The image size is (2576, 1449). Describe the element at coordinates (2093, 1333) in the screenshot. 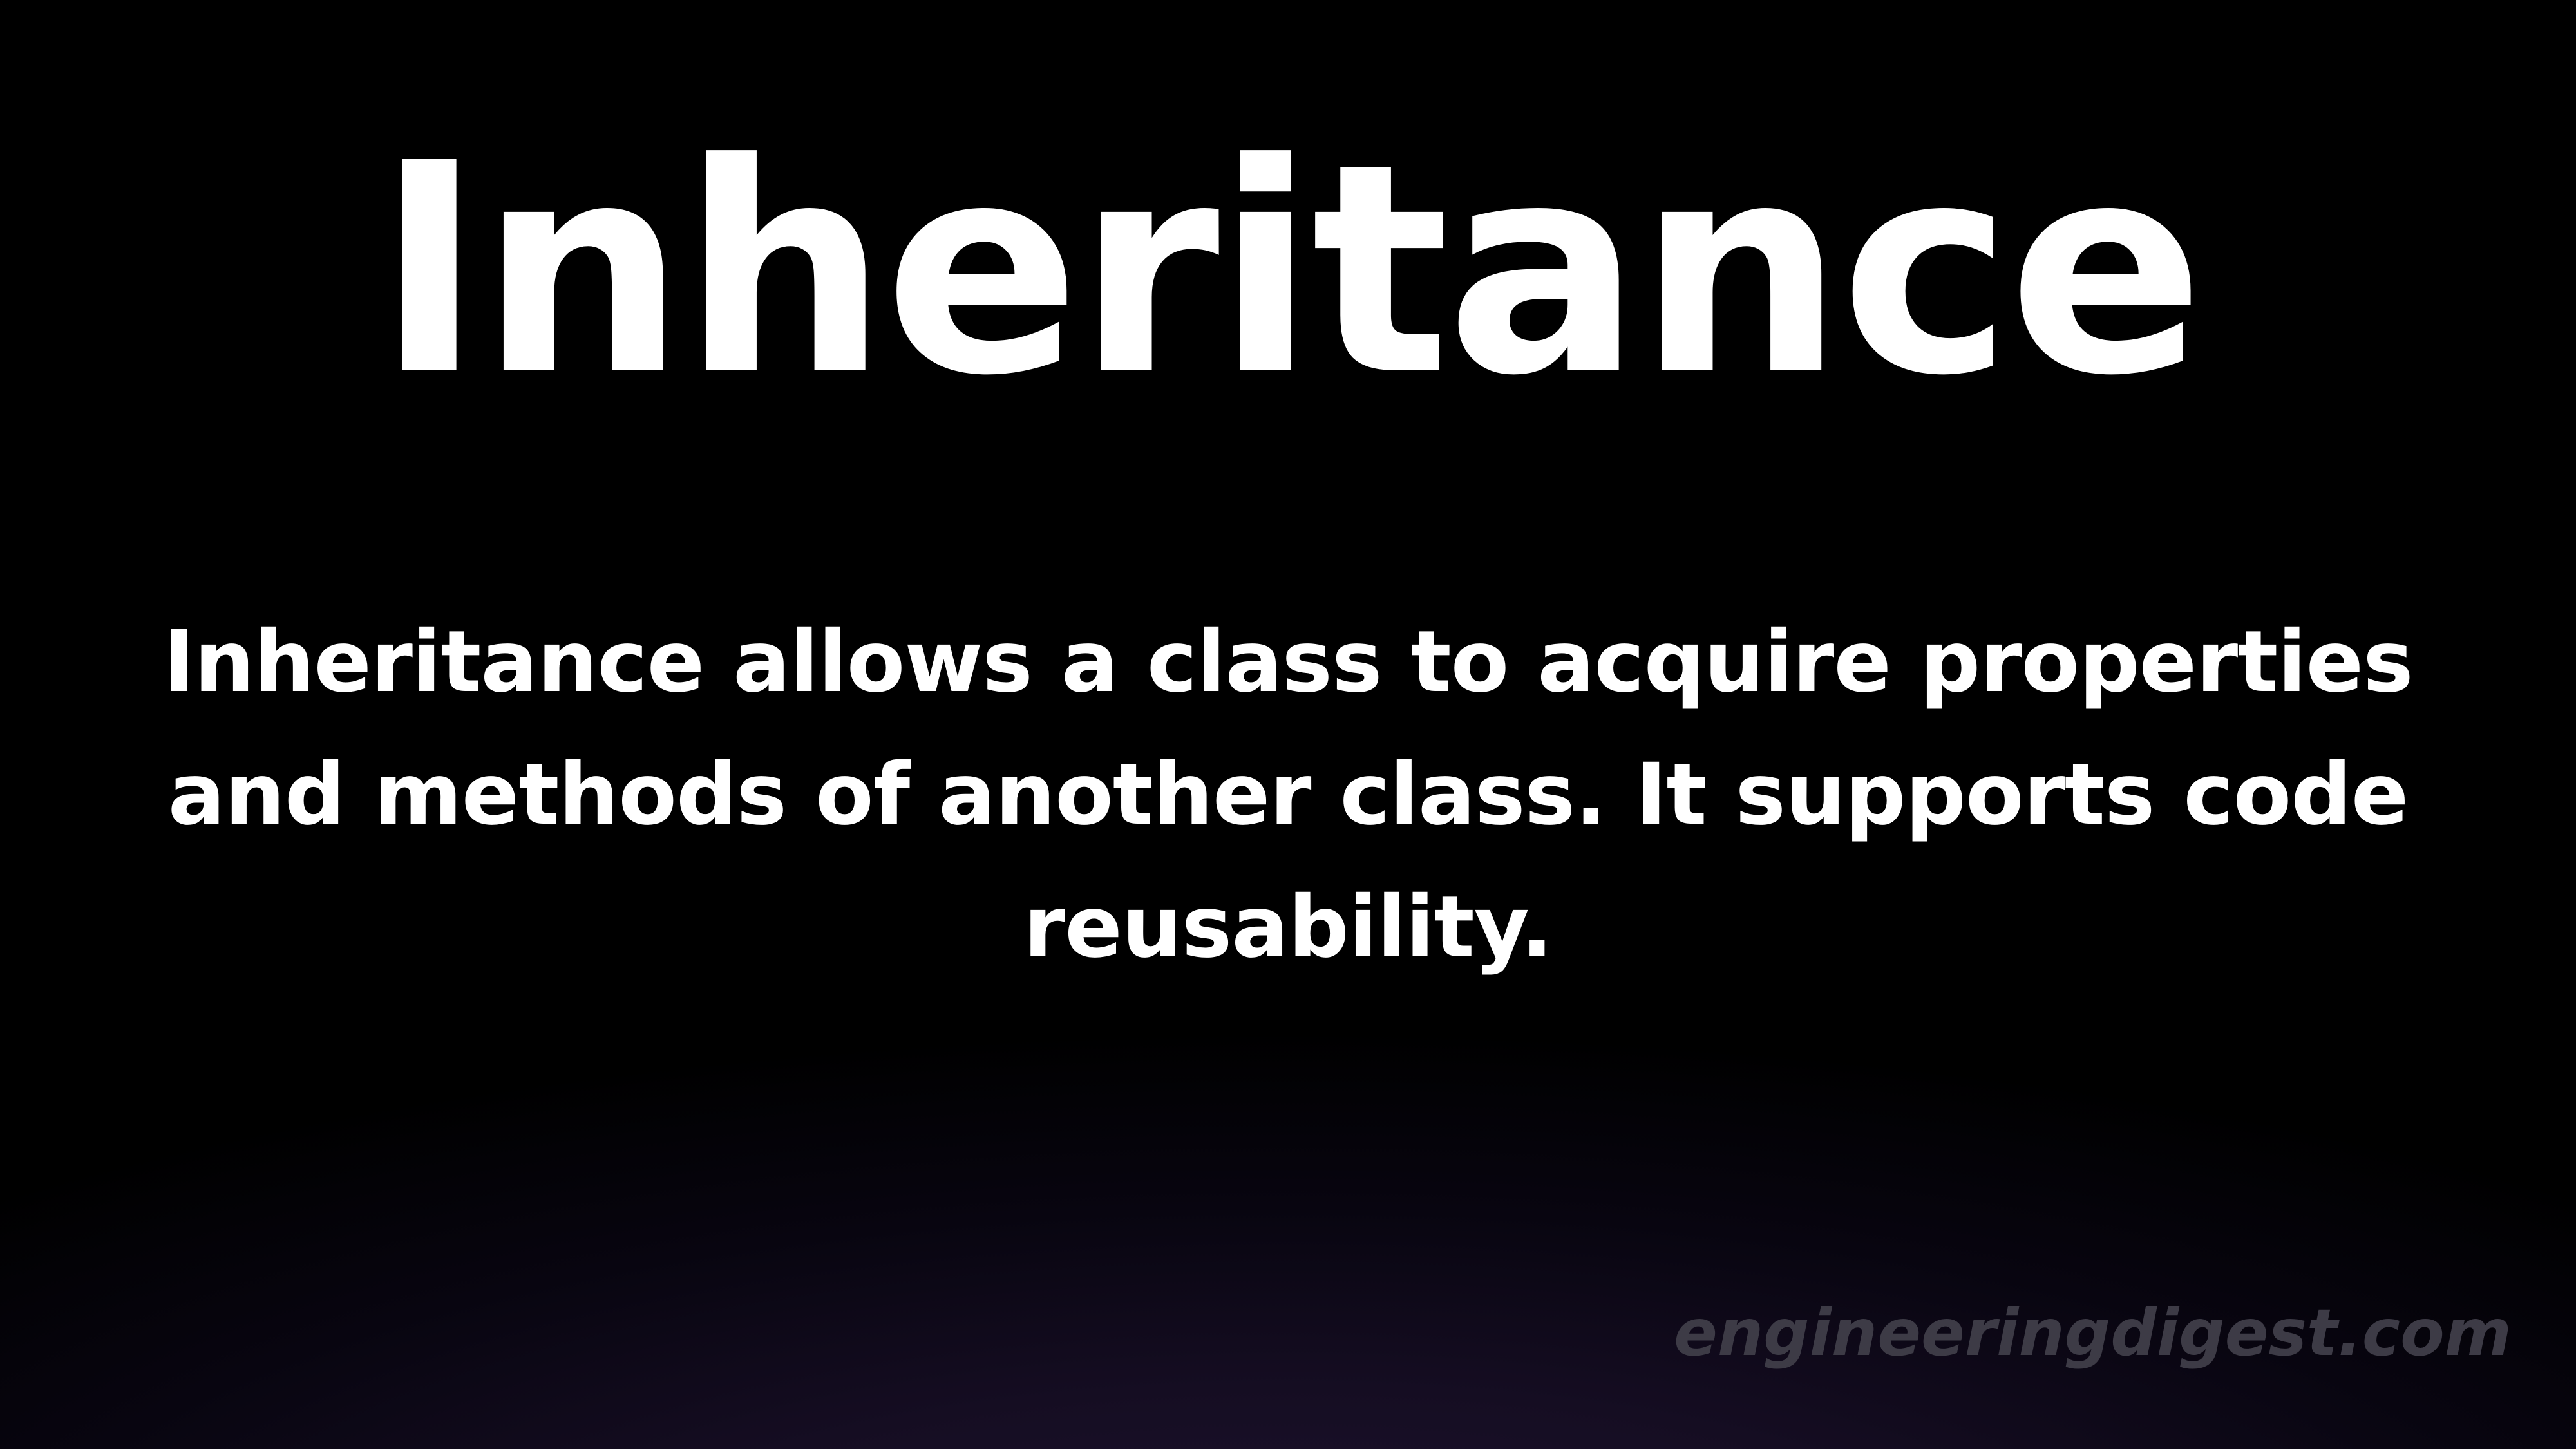

I see `watermark-text: engineeringdigest.com` at that location.